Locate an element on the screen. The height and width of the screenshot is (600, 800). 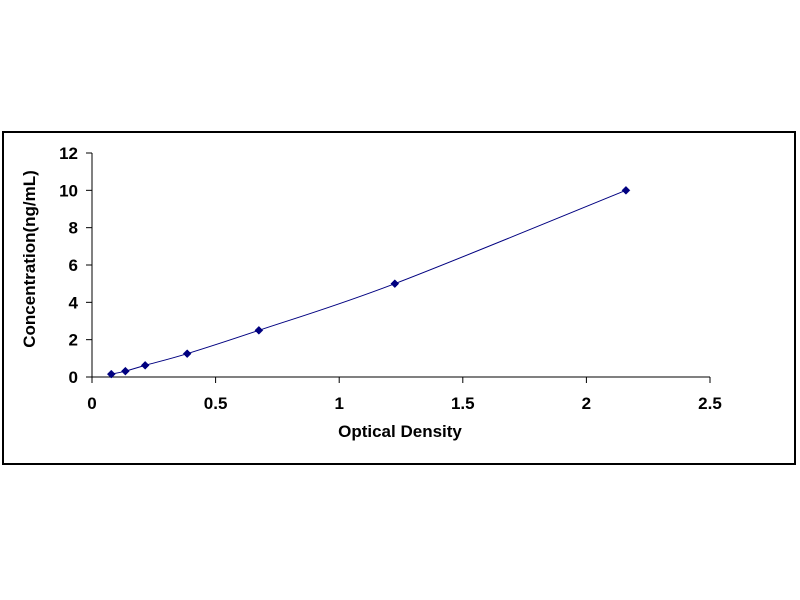
y-axis-ticks: 0 2 4 6 8 10 12 is located at coordinates (75, 265).